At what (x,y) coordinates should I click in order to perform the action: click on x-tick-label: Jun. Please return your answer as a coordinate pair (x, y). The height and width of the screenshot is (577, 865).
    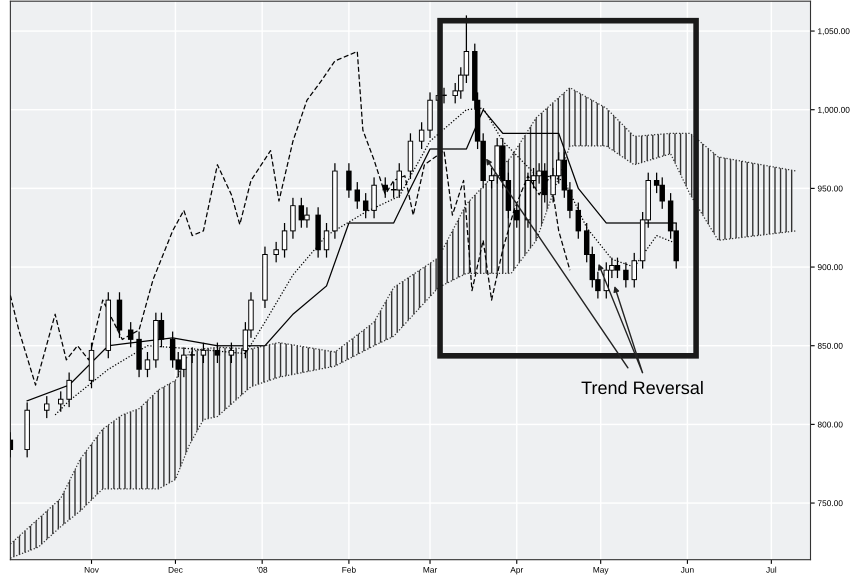
    Looking at the image, I should click on (687, 569).